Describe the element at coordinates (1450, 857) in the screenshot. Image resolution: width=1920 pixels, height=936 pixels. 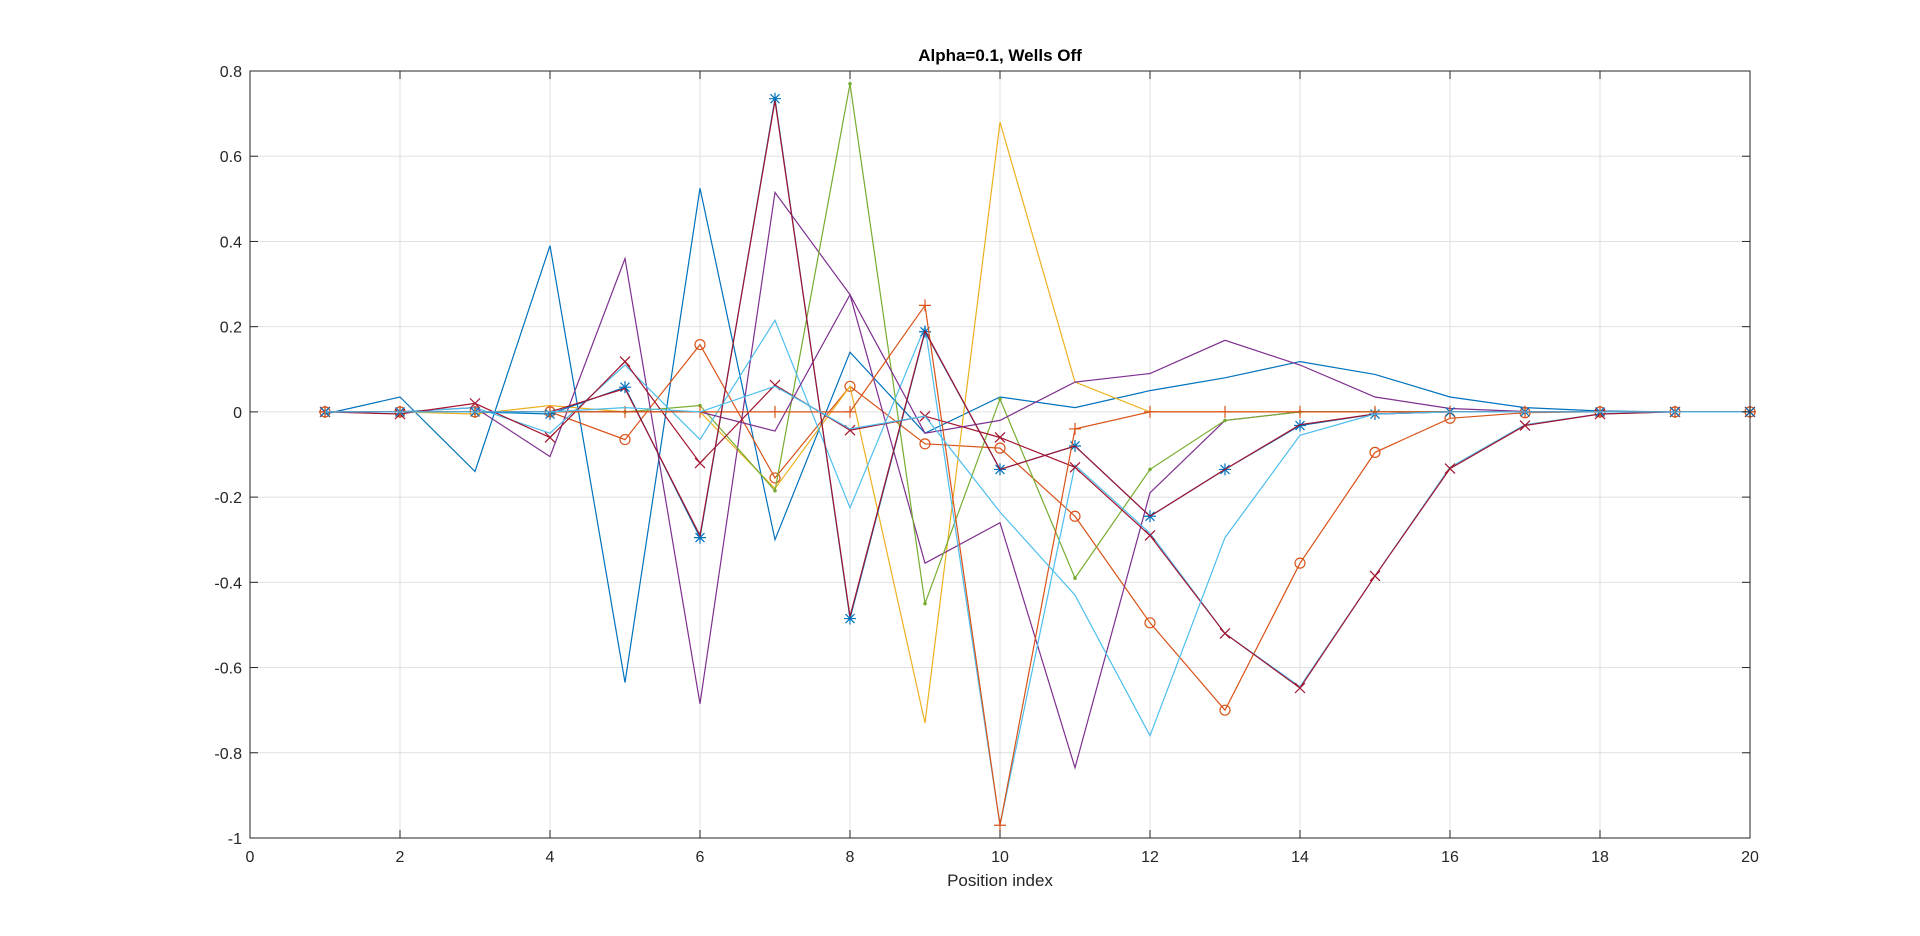
I see `x-tick-label: 16` at that location.